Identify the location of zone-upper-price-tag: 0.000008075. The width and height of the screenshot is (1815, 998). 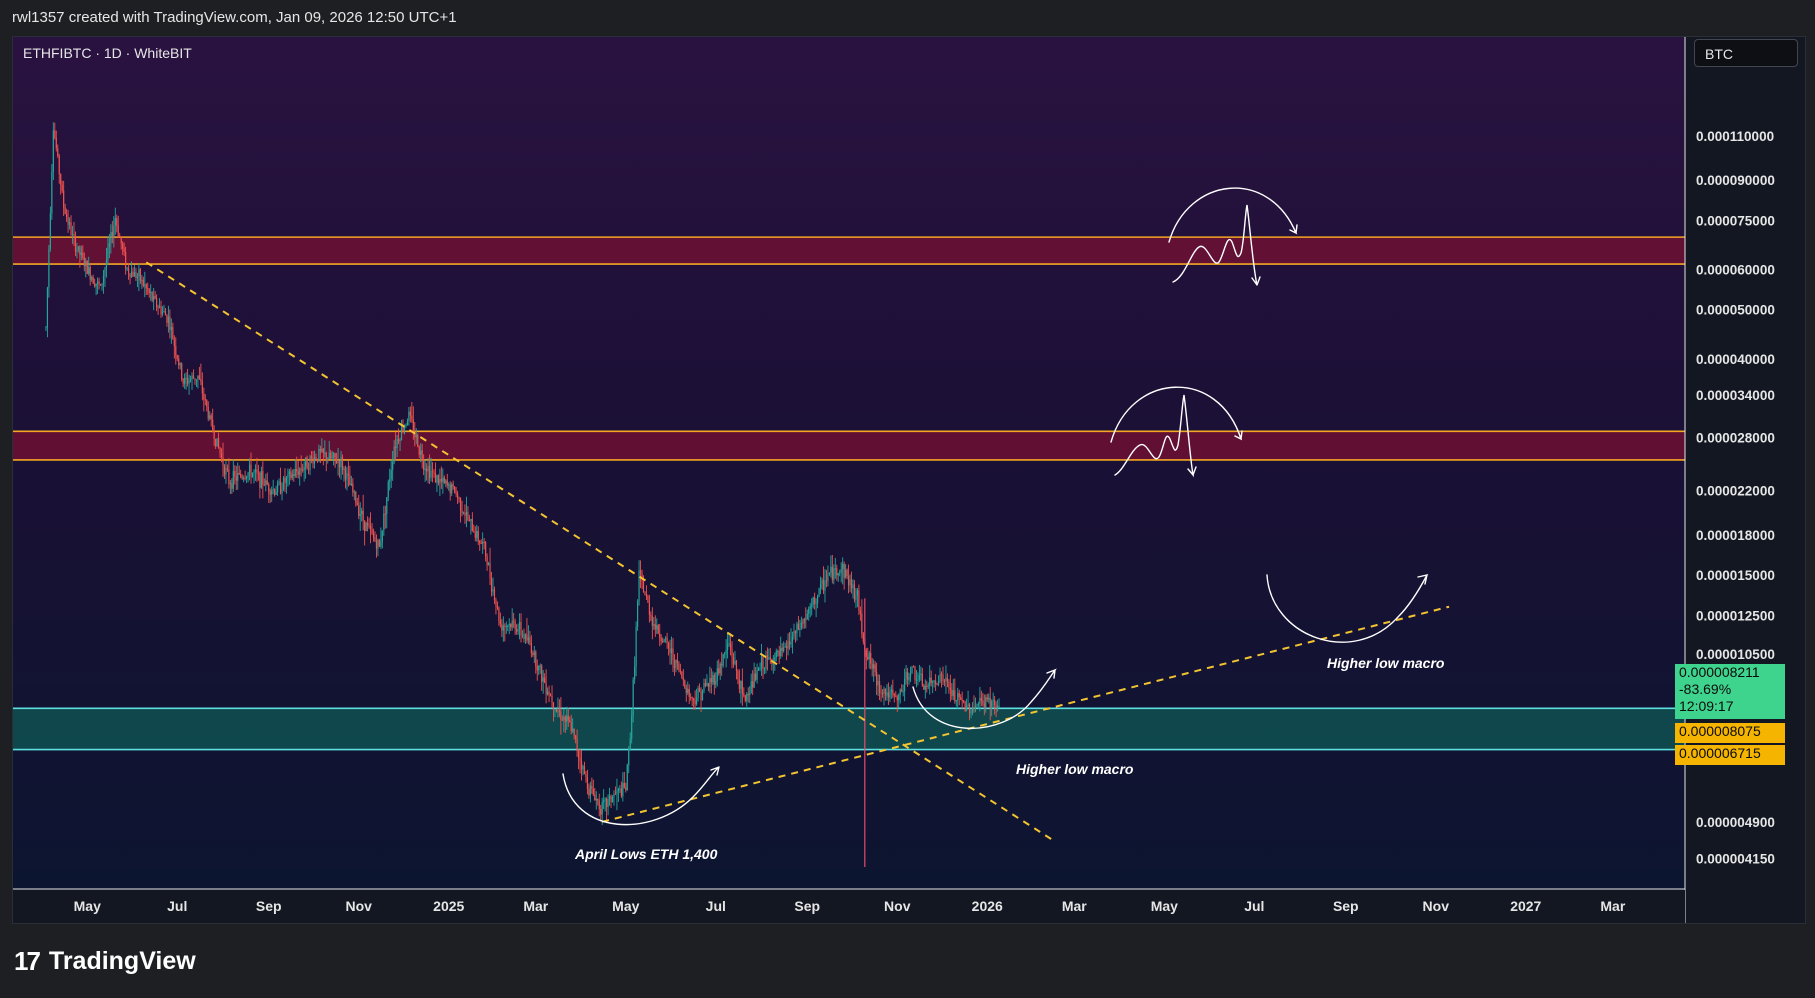
(1730, 733).